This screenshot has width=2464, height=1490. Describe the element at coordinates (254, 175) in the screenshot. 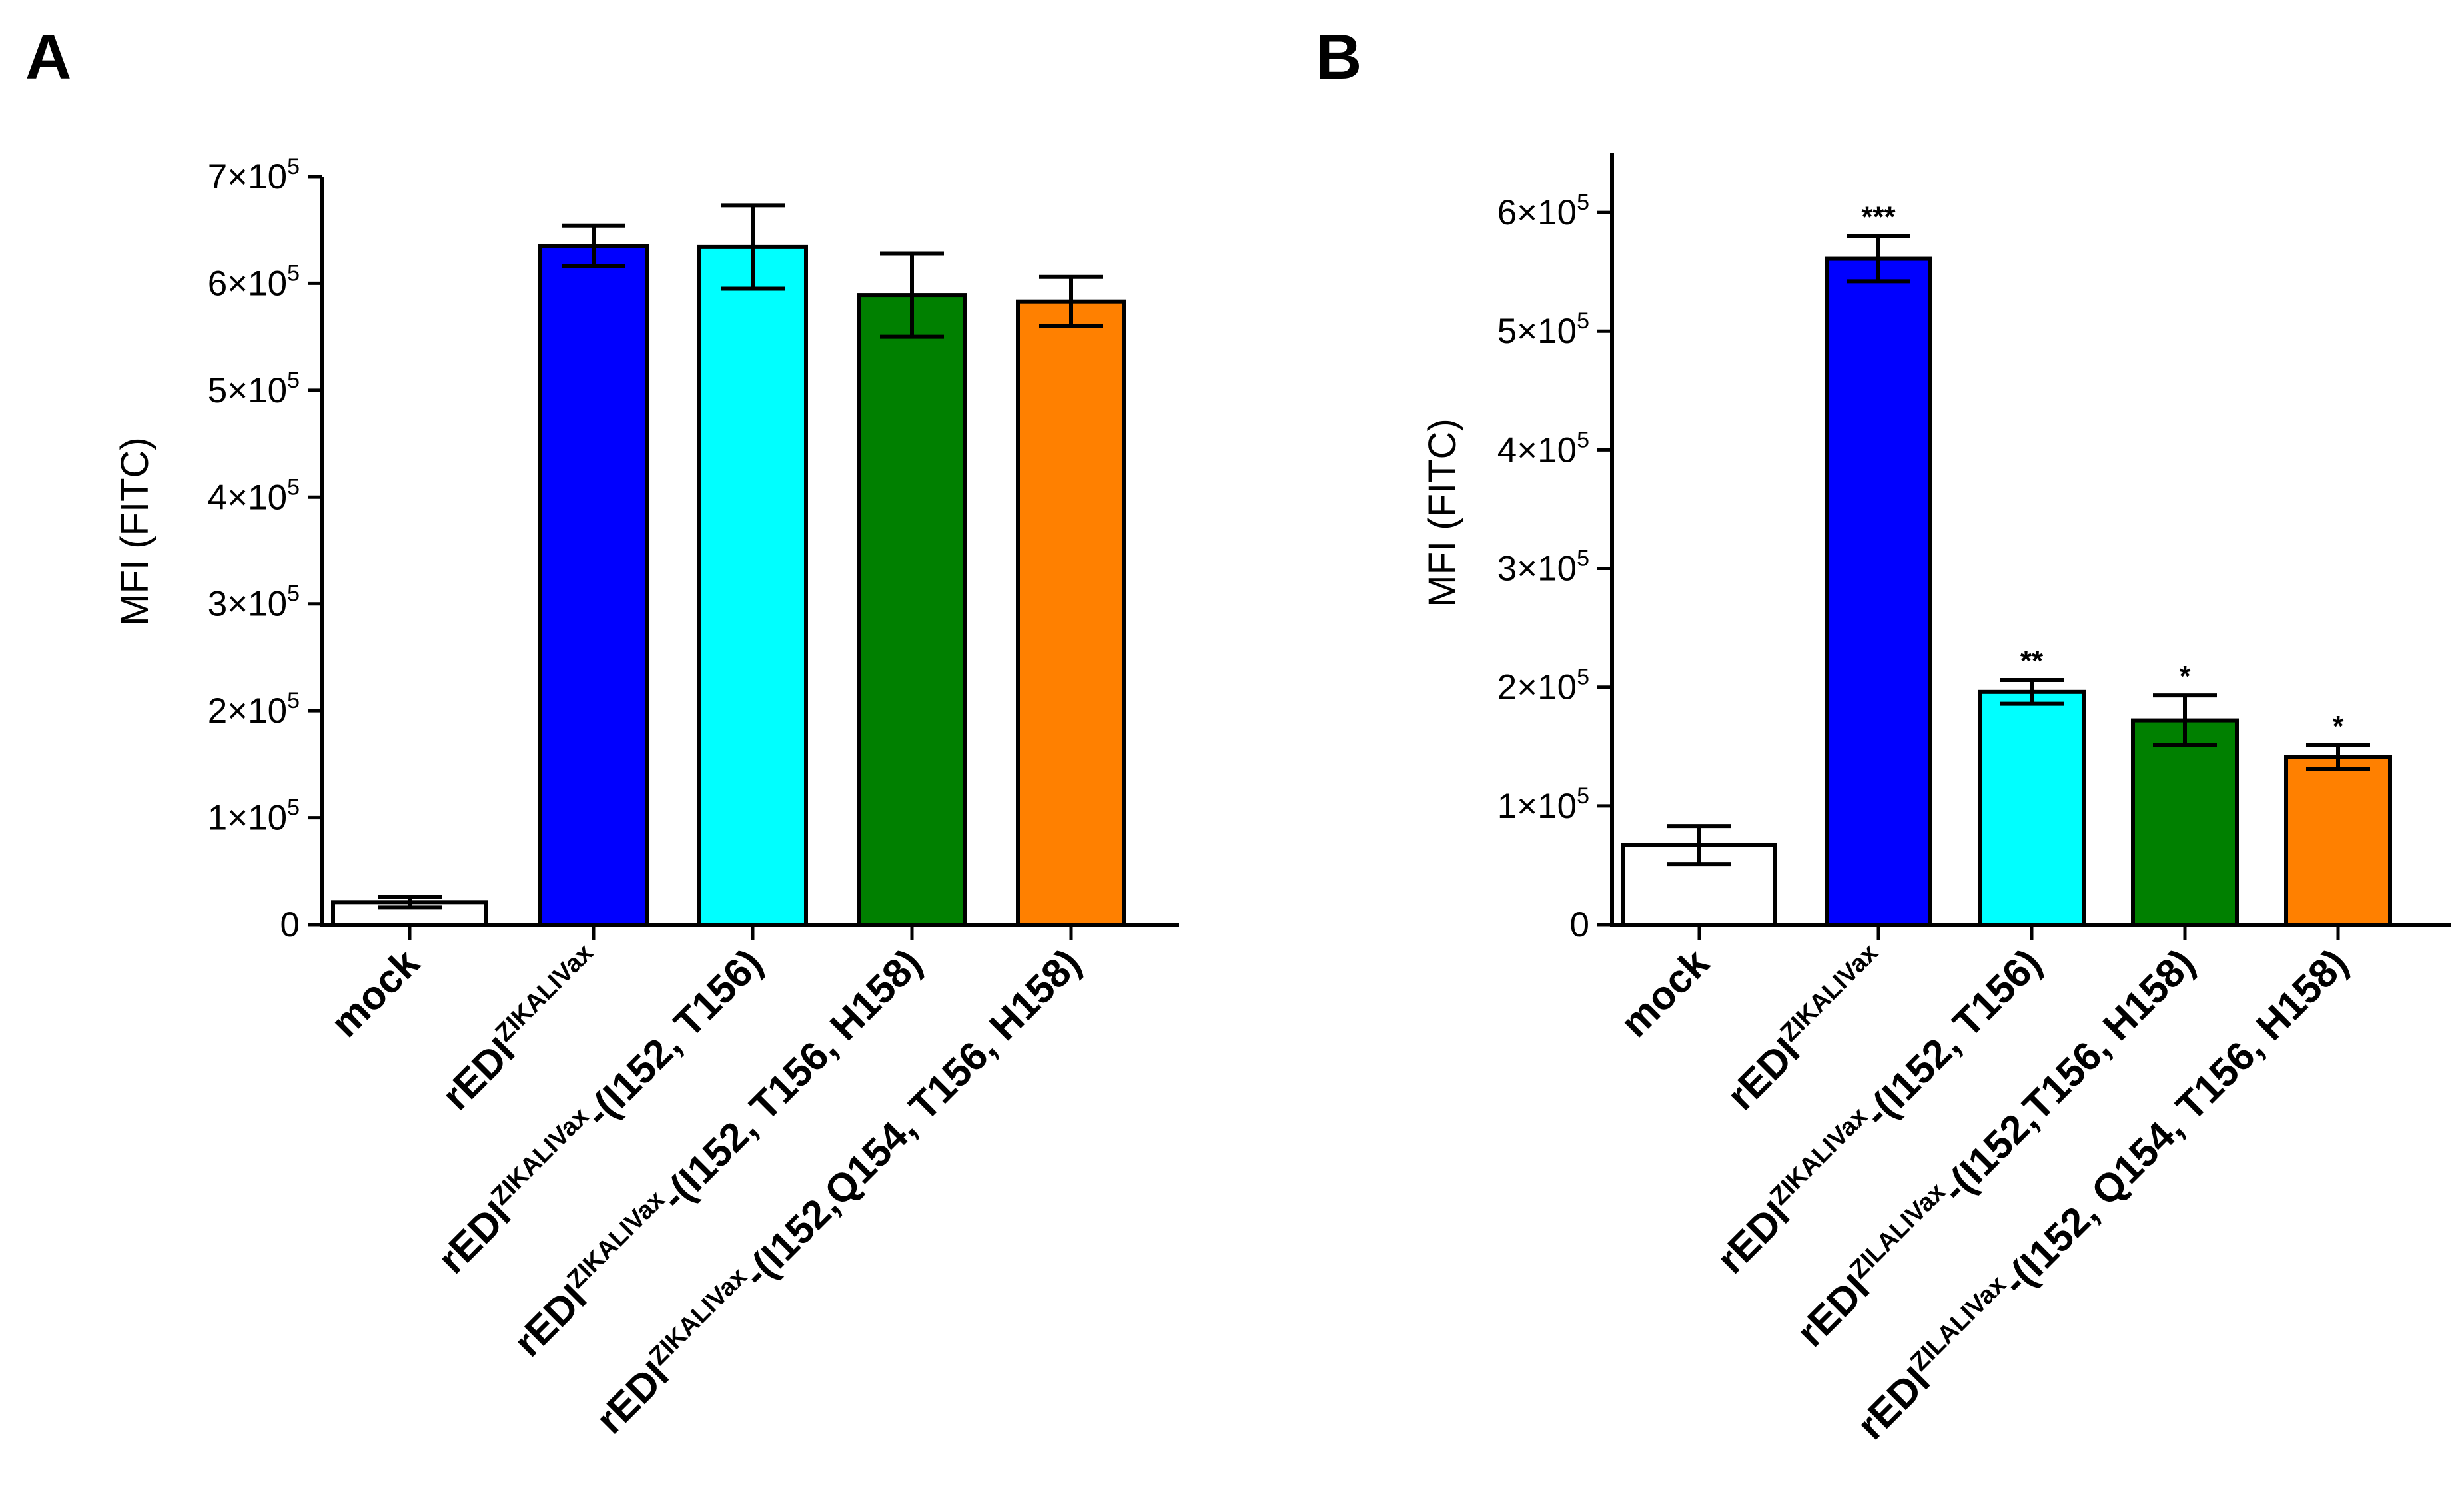

I see `y-tick-label: 7×10⁵` at that location.